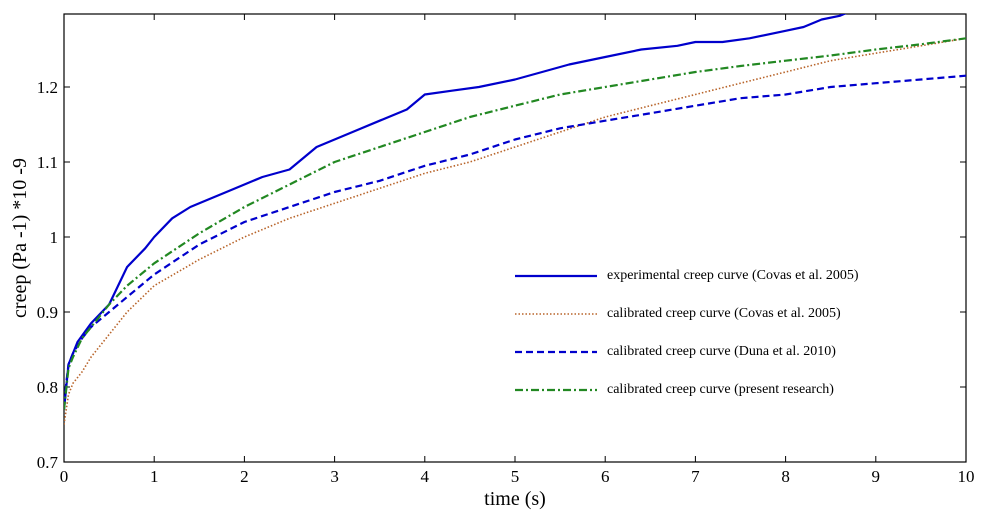  I want to click on x-tick-label: 9, so click(876, 476).